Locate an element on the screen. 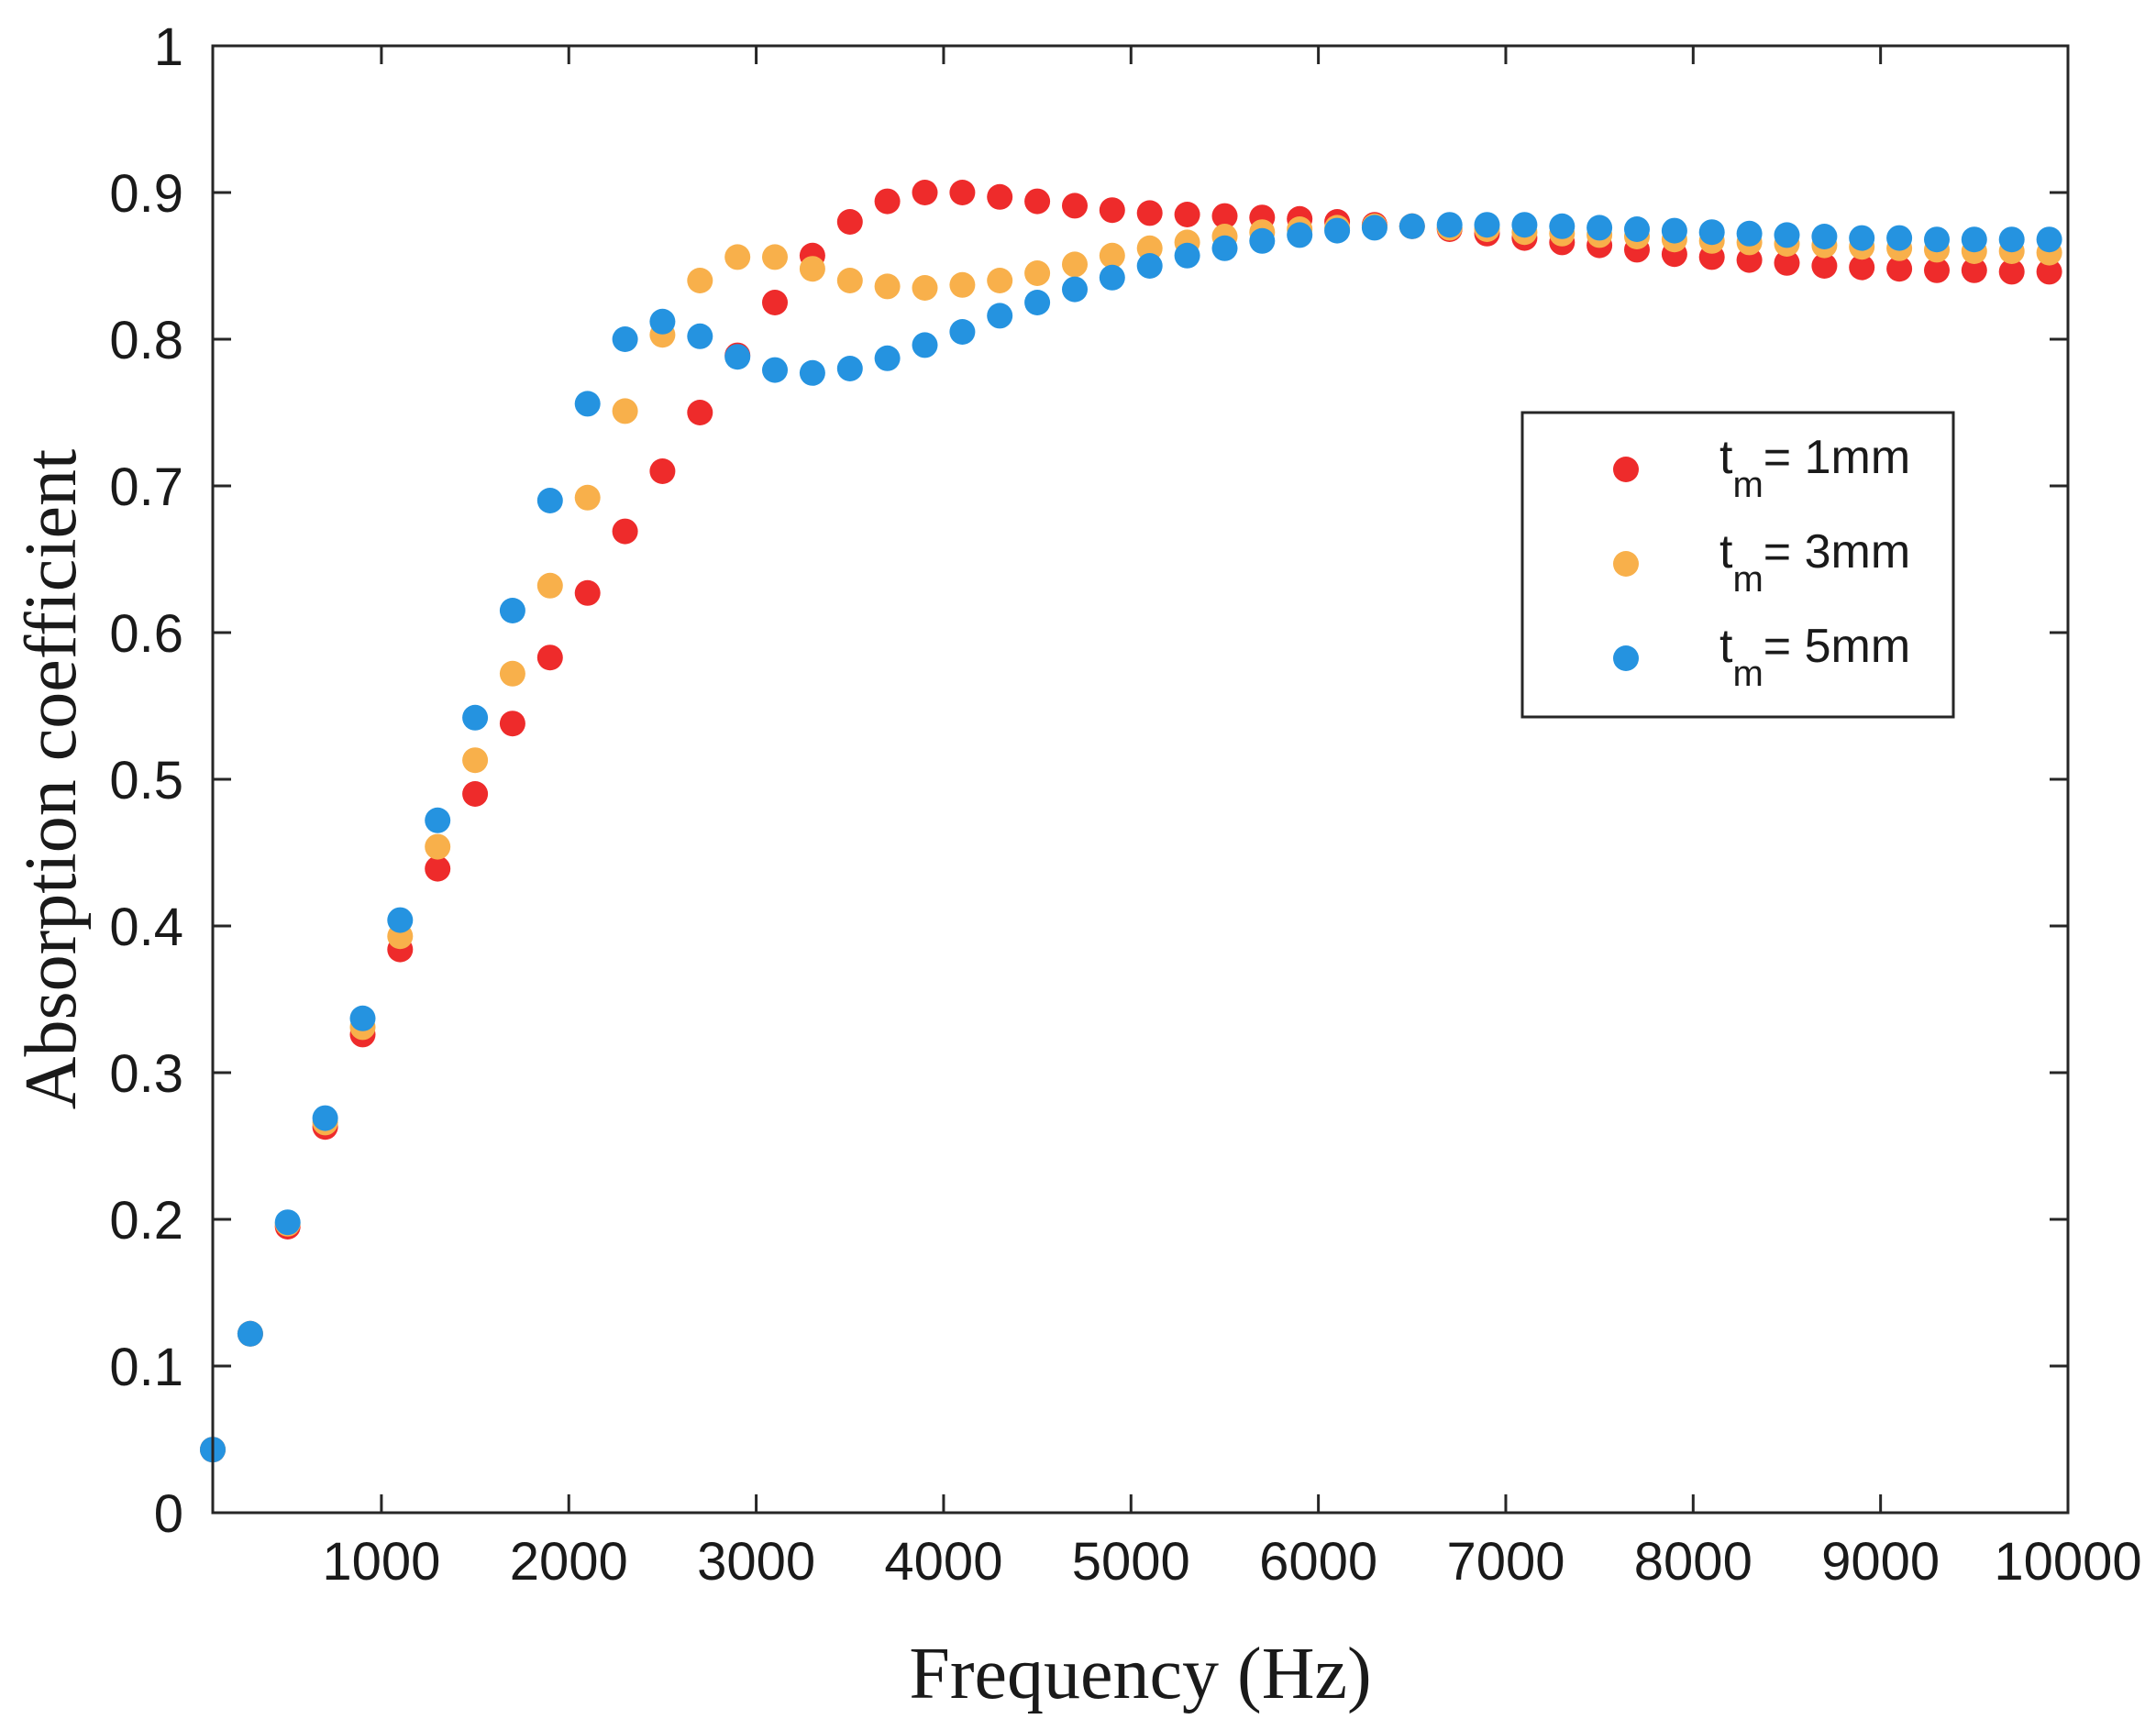 This screenshot has width=2156, height=1730. legend: tm= 1mm tm= 3mm tm= 5mm is located at coordinates (1738, 565).